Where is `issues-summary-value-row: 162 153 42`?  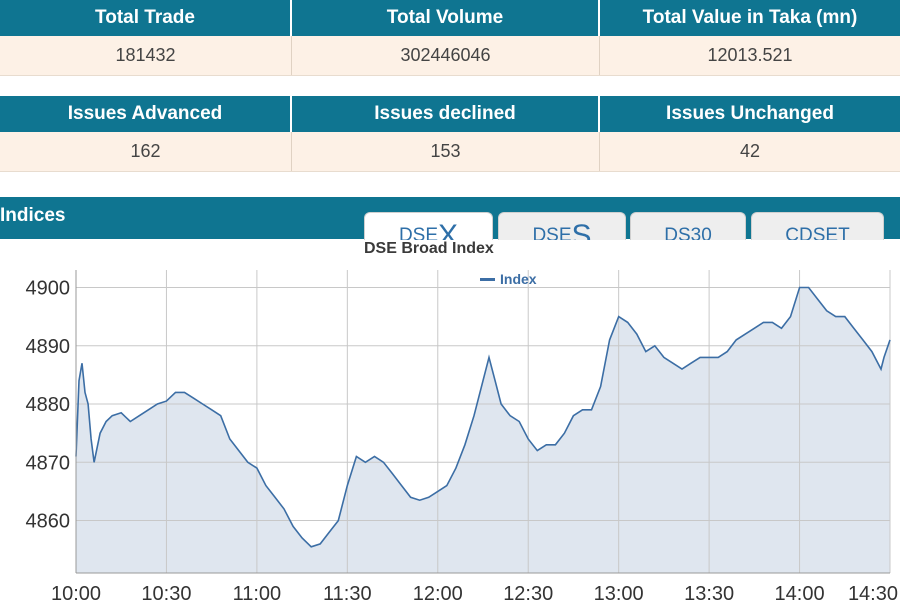
issues-summary-value-row: 162 153 42 is located at coordinates (450, 152).